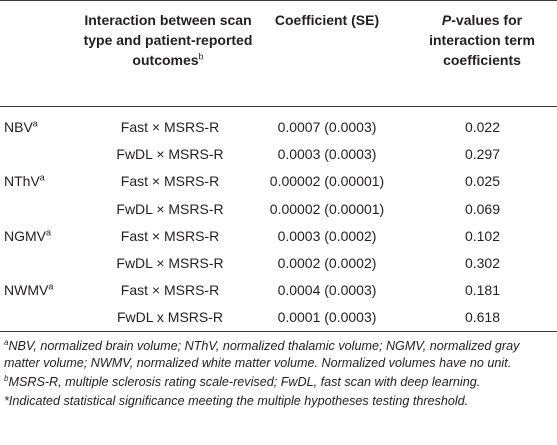  What do you see at coordinates (6, 342) in the screenshot?
I see `footnote-a-sup: a` at bounding box center [6, 342].